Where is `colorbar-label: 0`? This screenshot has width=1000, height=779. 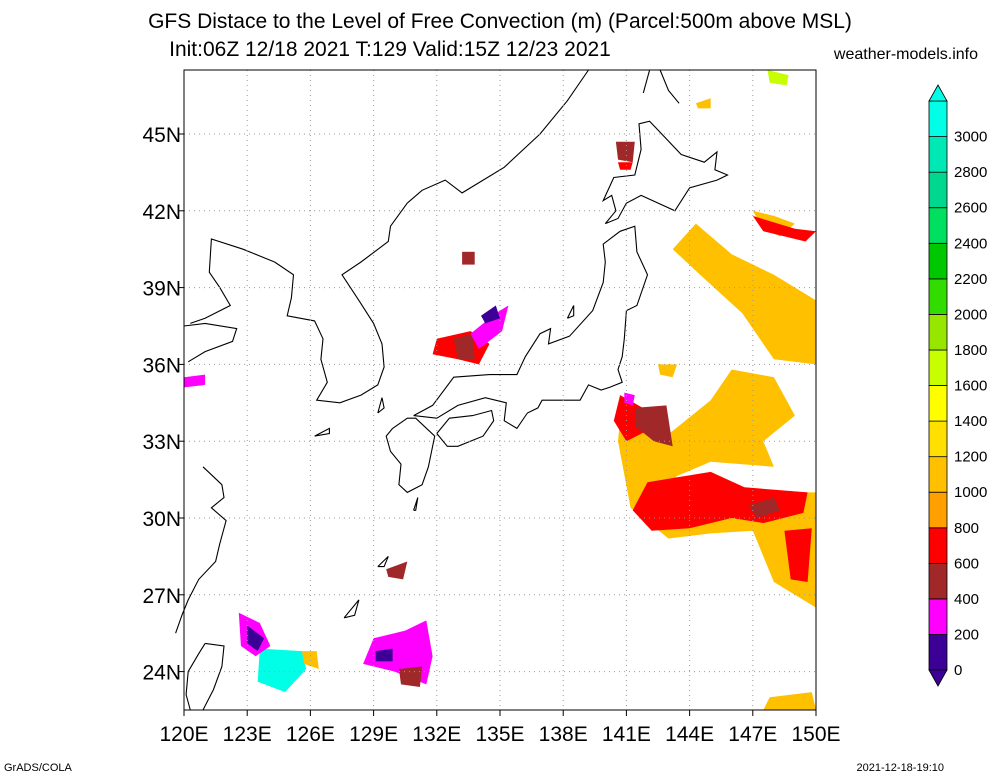
colorbar-label: 0 is located at coordinates (958, 670).